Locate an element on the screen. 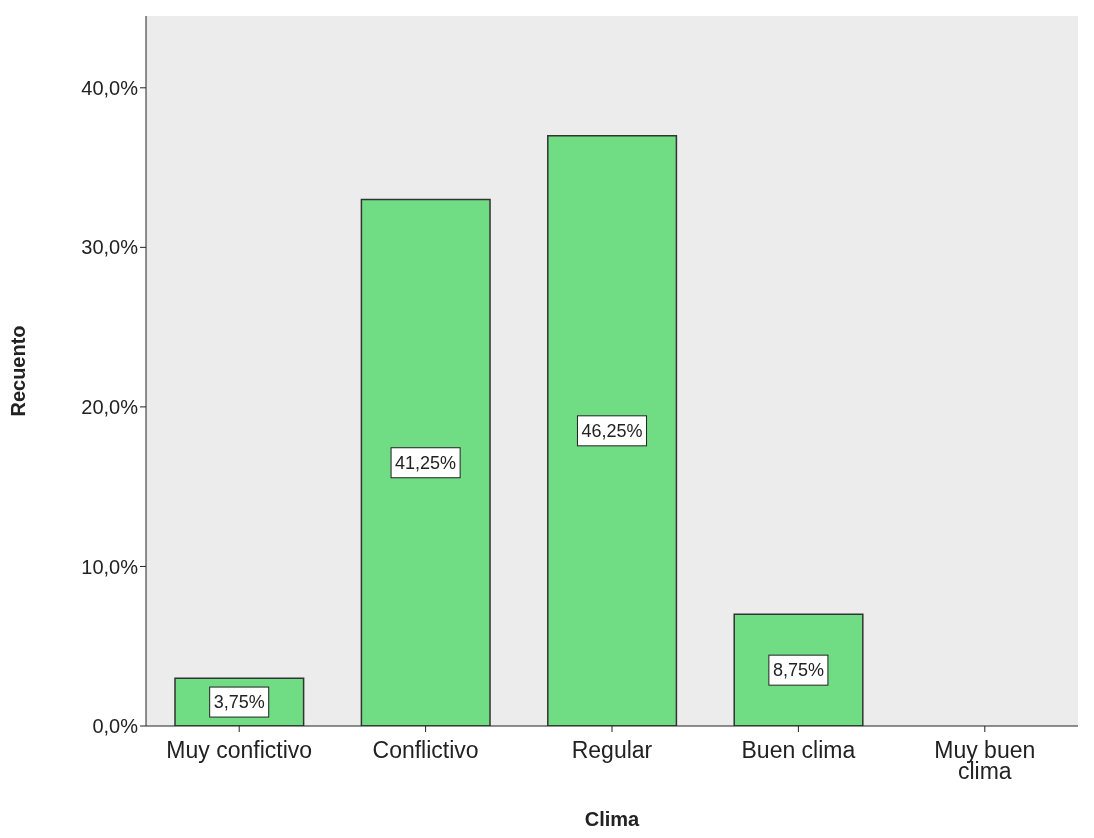  y-axis-title: Recuento is located at coordinates (18, 371).